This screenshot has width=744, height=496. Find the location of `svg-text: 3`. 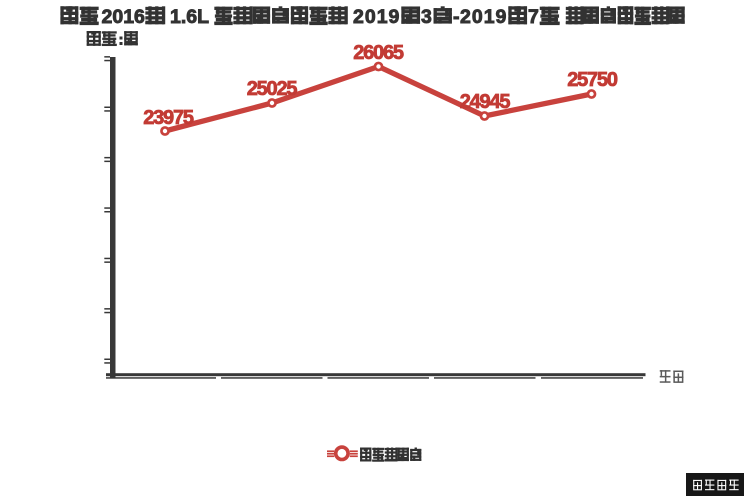

svg-text: 3 is located at coordinates (426, 17).